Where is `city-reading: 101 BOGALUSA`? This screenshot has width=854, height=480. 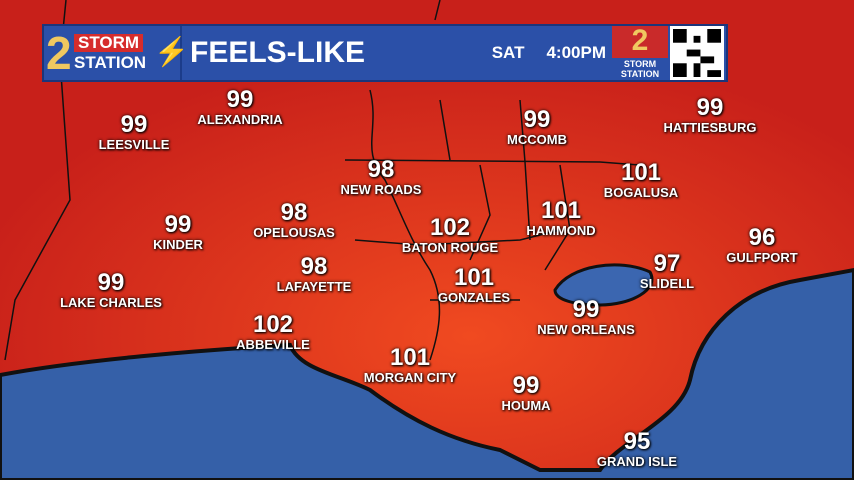
city-reading: 101 BOGALUSA is located at coordinates (641, 180).